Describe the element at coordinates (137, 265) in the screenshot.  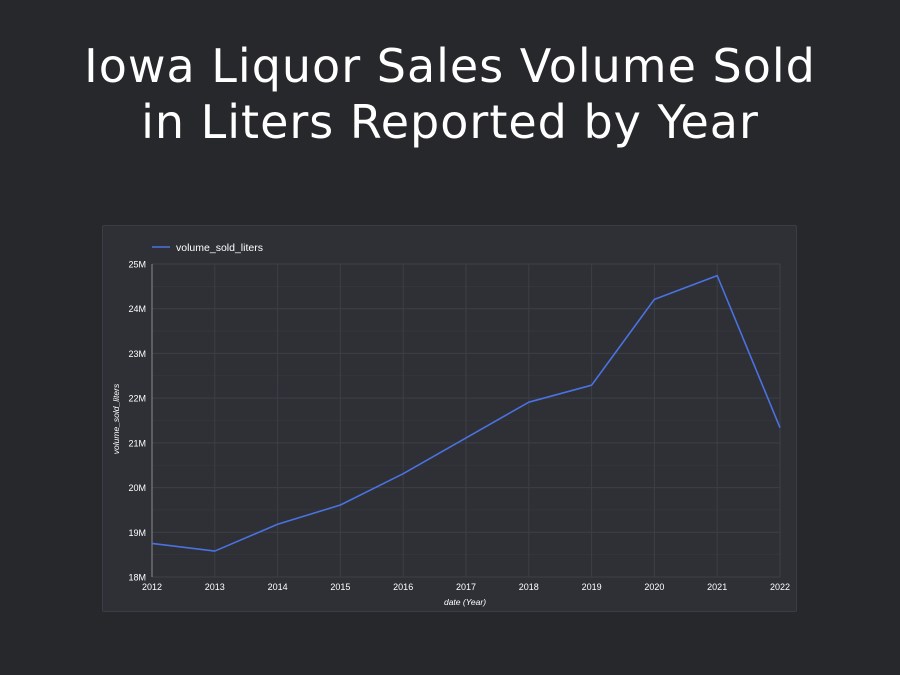
I see `y-tick-label: 25M` at that location.